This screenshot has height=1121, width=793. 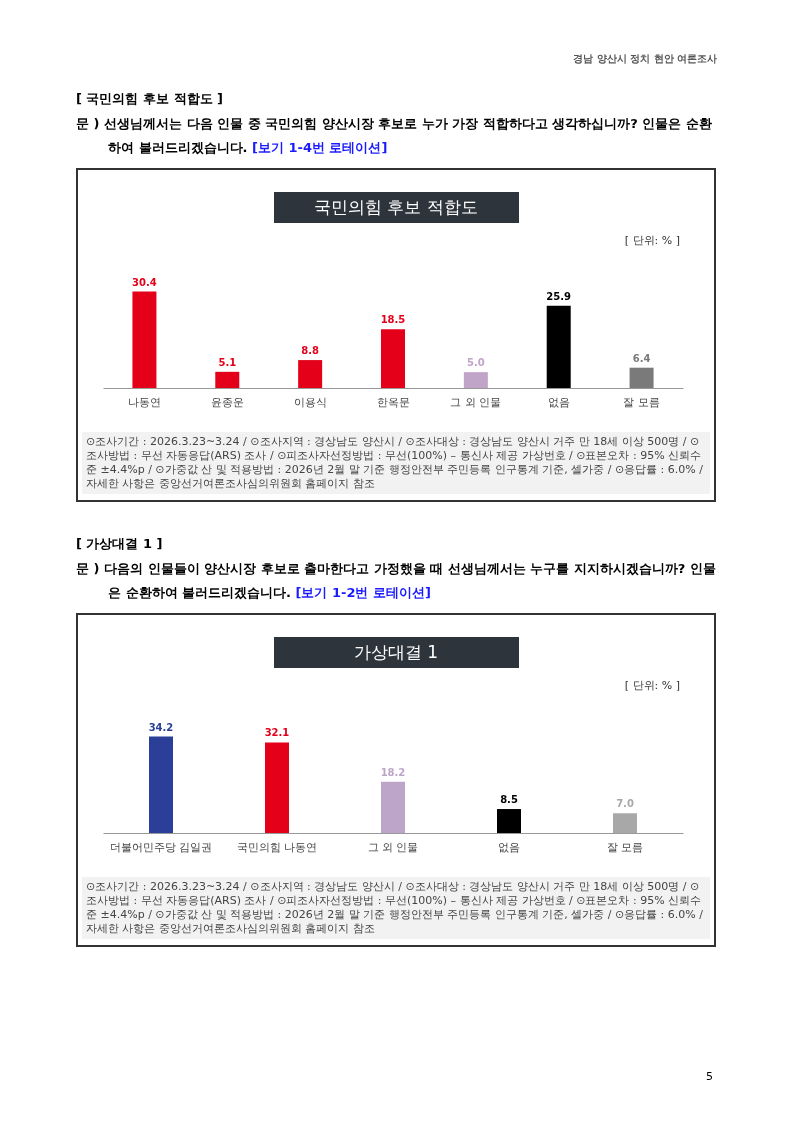 What do you see at coordinates (393, 320) in the screenshot?
I see `data-label: 18.5` at bounding box center [393, 320].